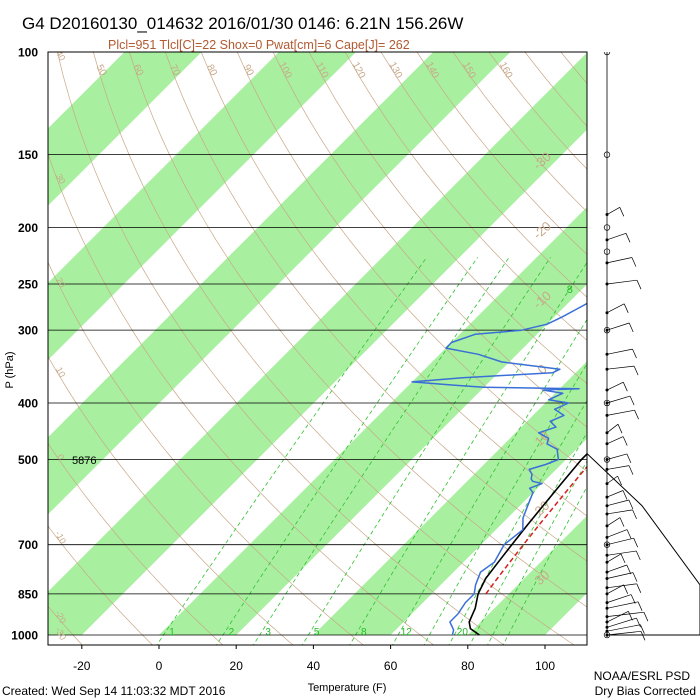 The width and height of the screenshot is (700, 700). I want to click on y-tick-label: 500, so click(28, 460).